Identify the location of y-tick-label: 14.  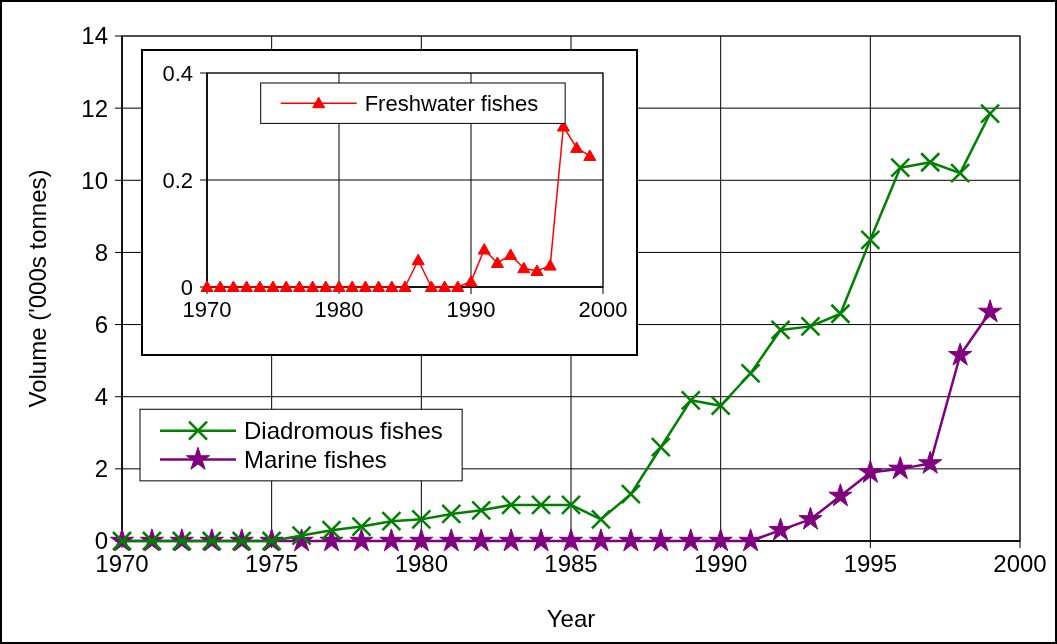
(94, 36).